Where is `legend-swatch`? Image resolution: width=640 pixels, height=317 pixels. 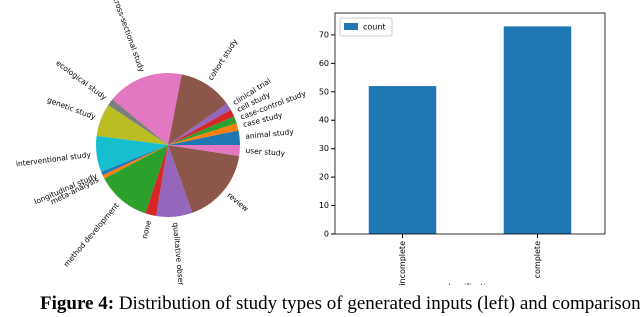
legend-swatch is located at coordinates (351, 26).